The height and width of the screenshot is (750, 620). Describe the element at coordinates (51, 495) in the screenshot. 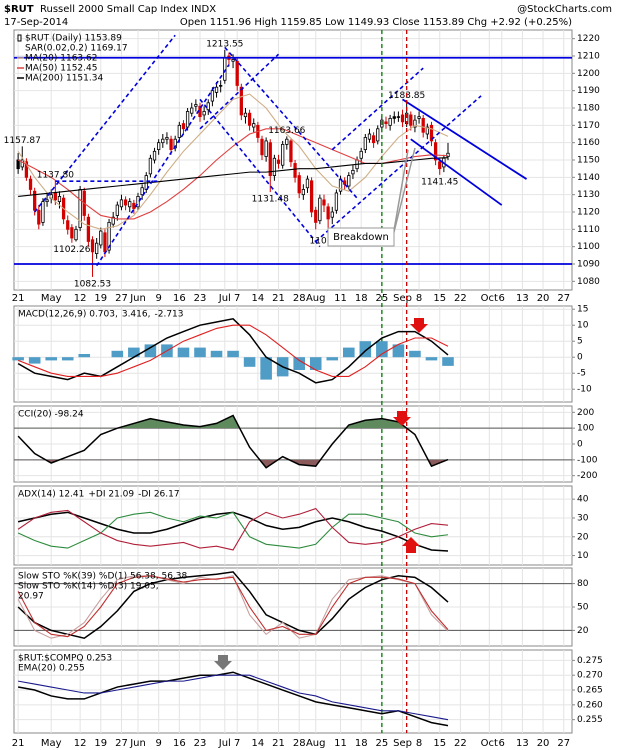

I see `legend-entry: ADX(14) 12.41` at that location.